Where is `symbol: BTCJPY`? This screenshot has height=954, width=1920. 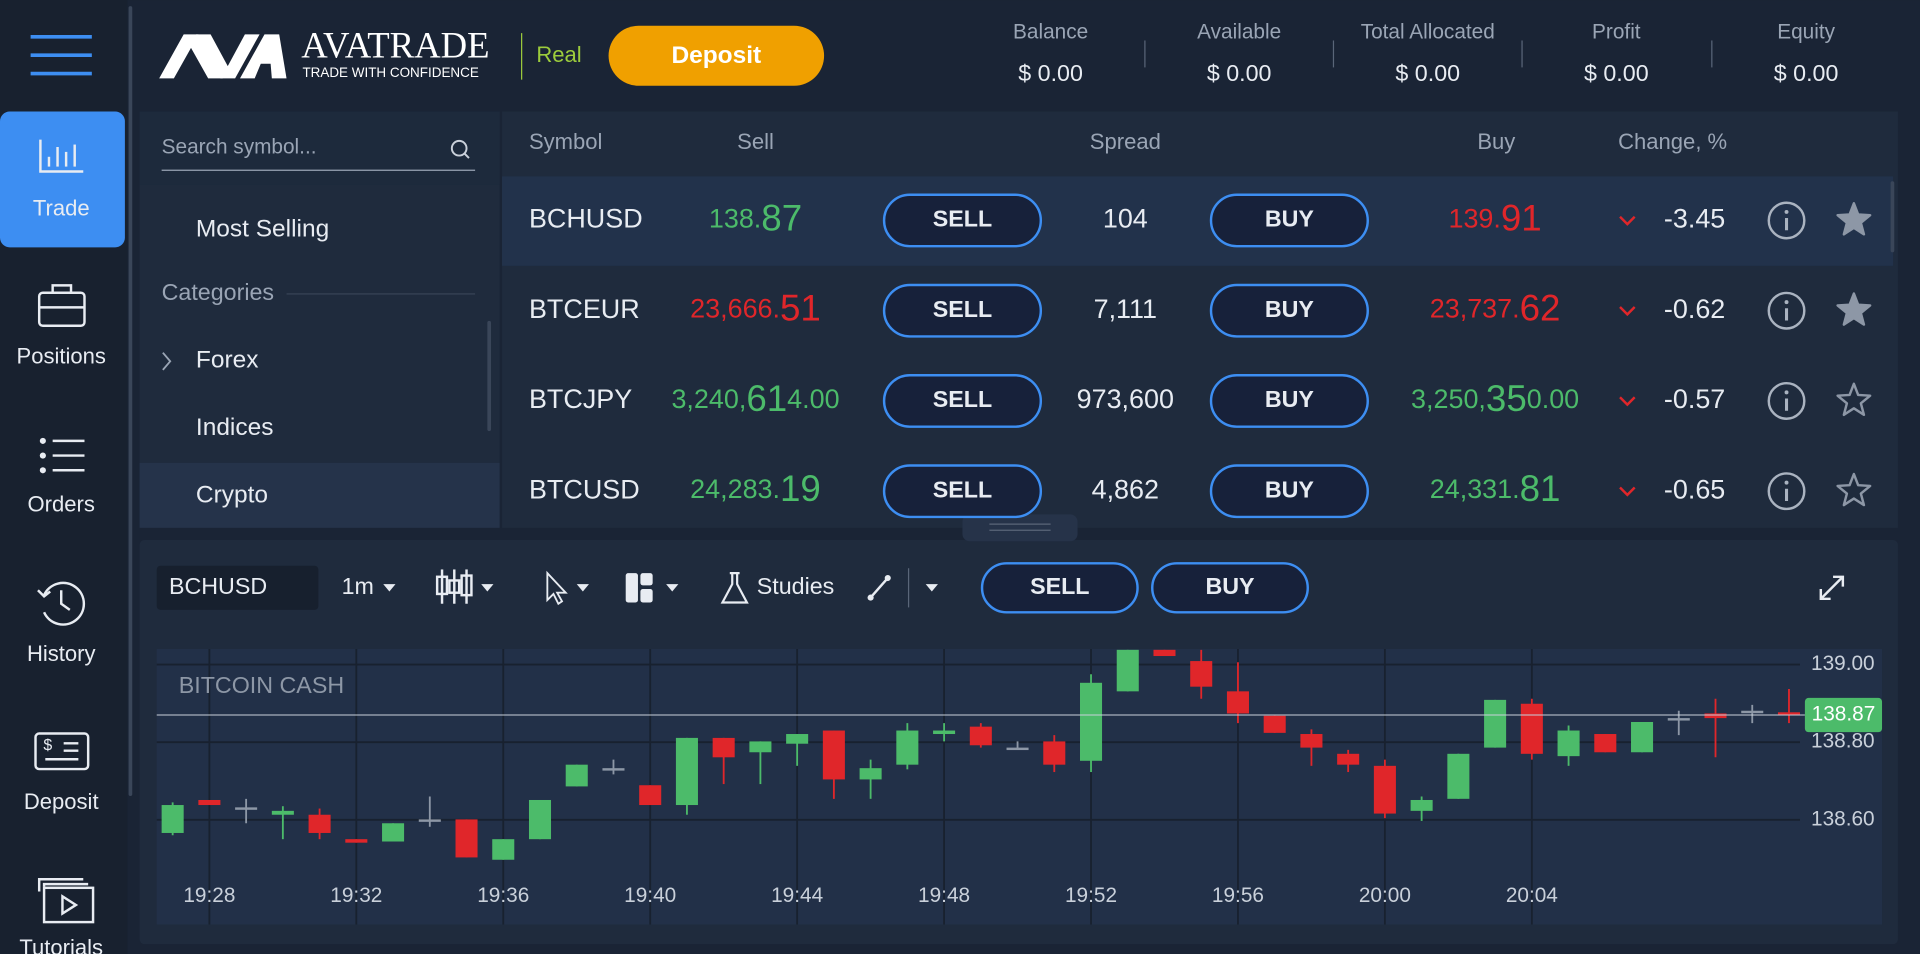 symbol: BTCJPY is located at coordinates (580, 399).